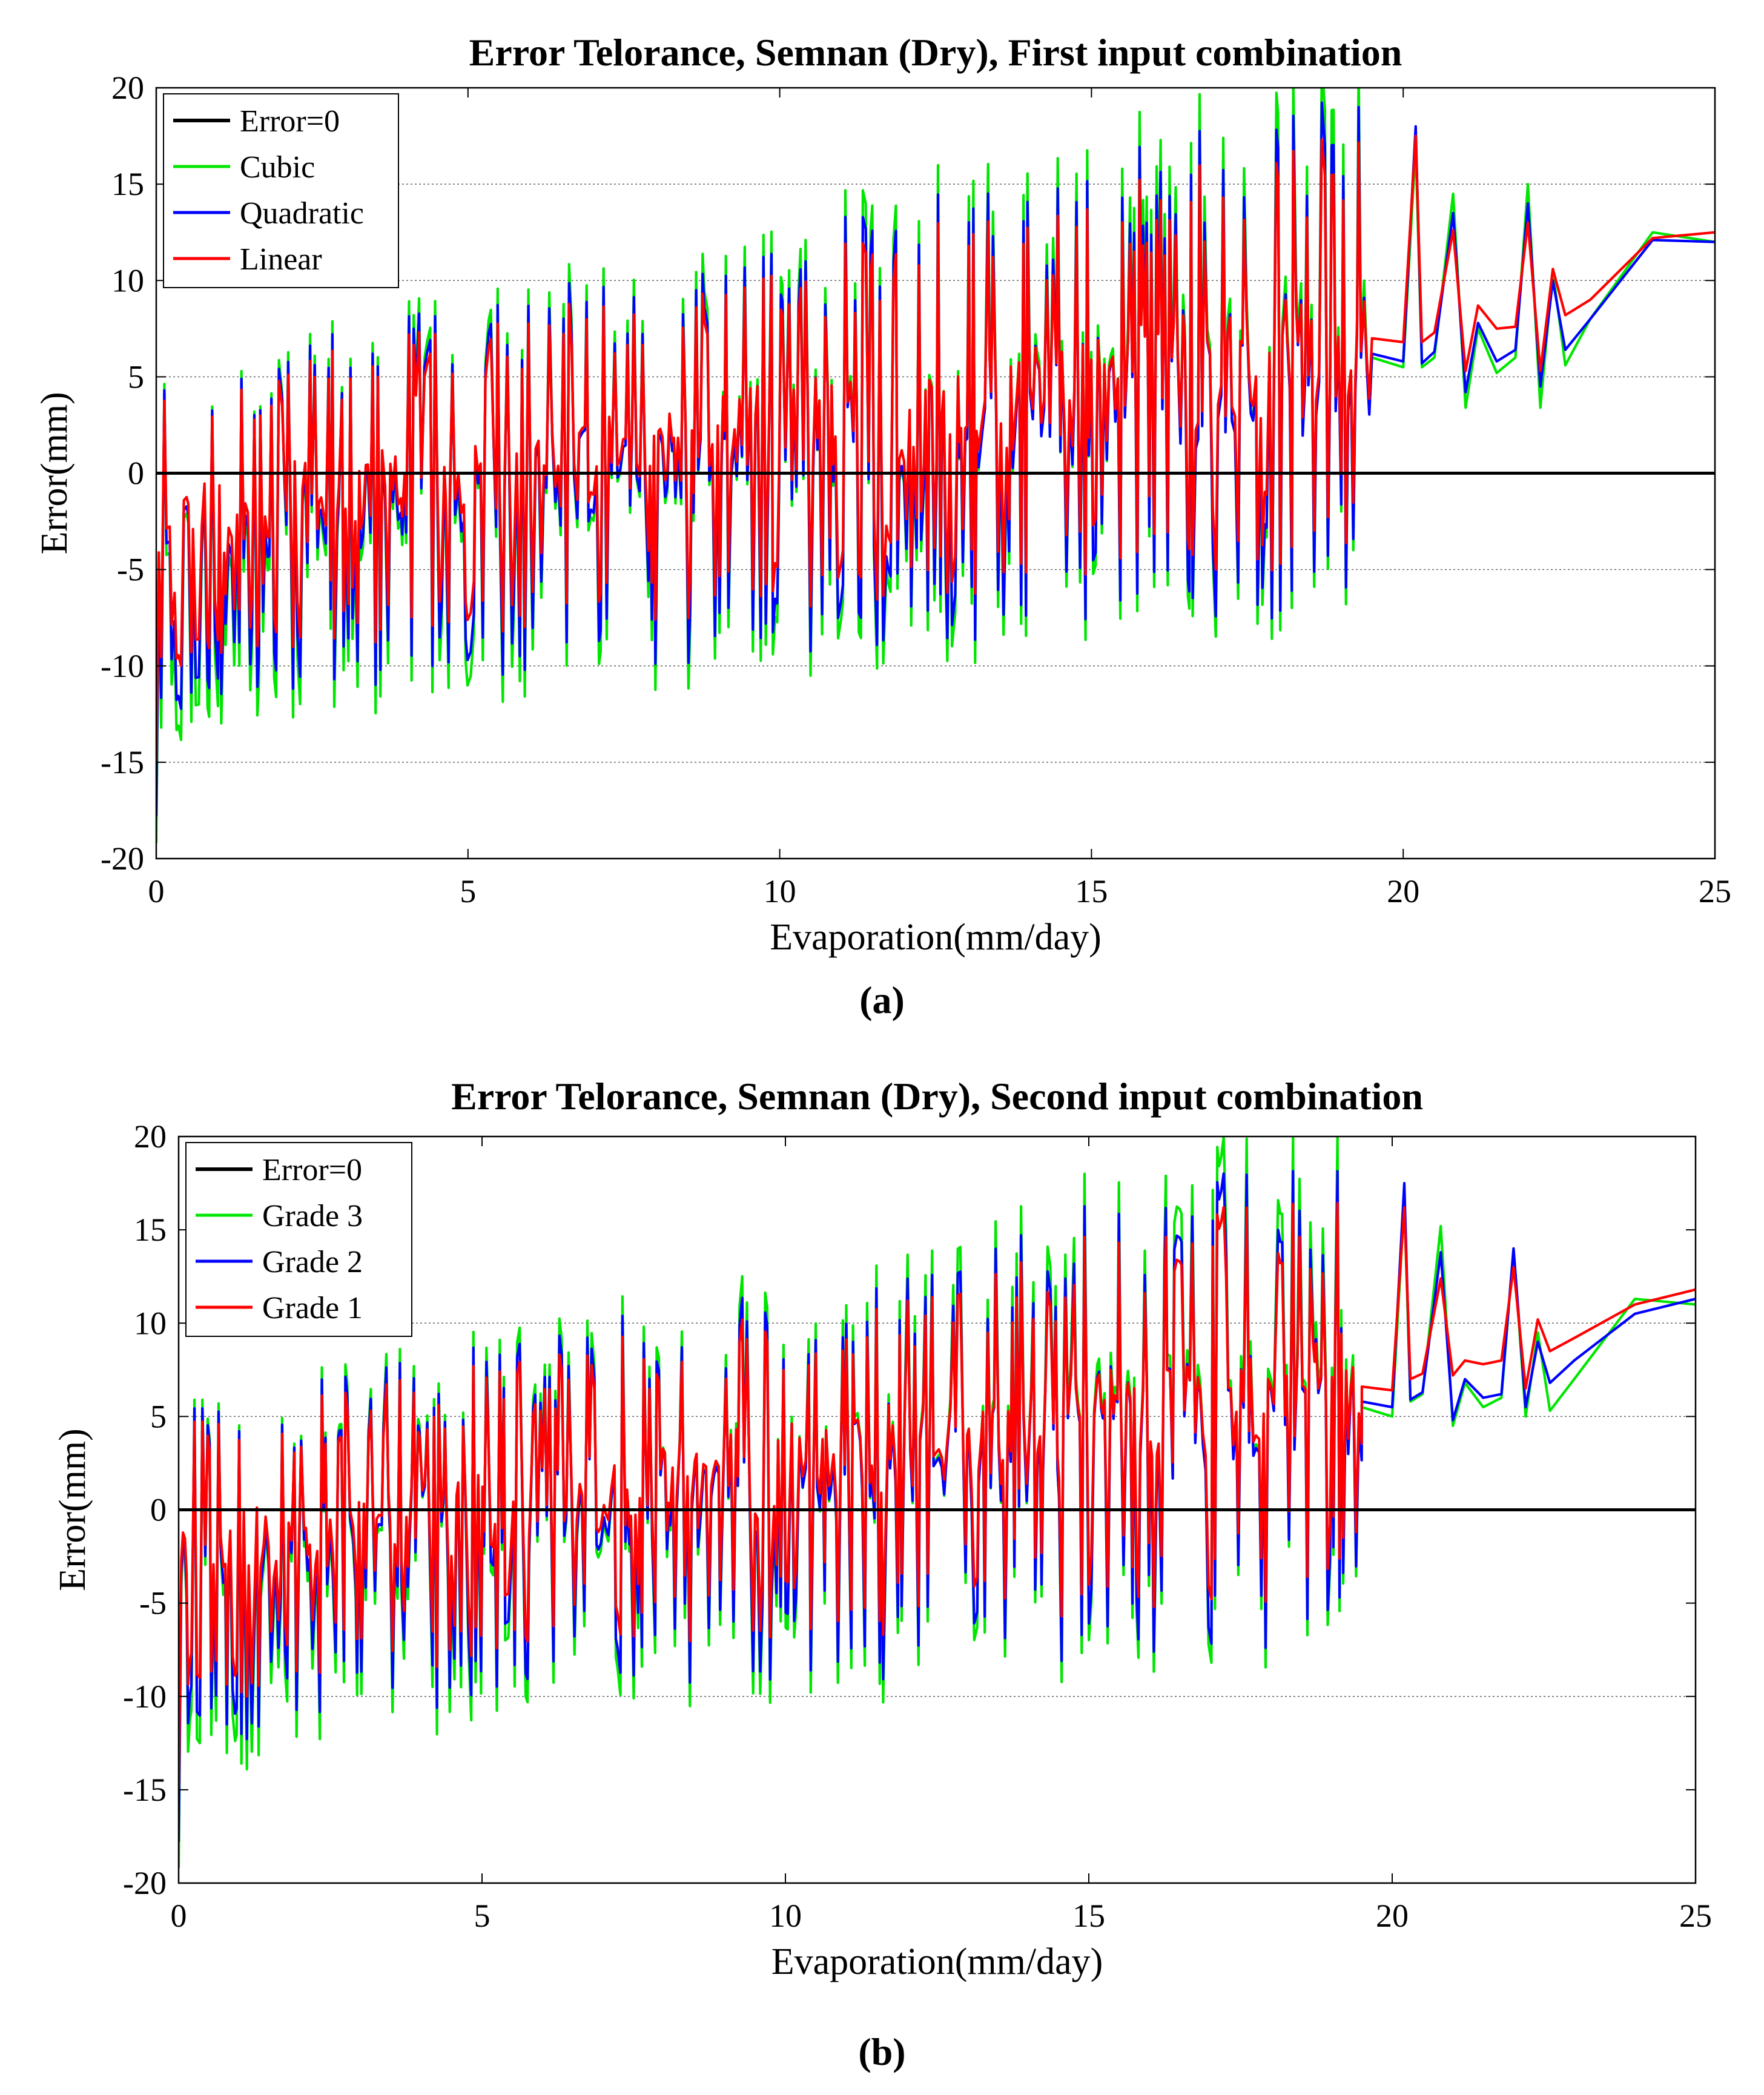 This screenshot has width=1764, height=2095. I want to click on legend-label-grade-1: Grade 1, so click(312, 1308).